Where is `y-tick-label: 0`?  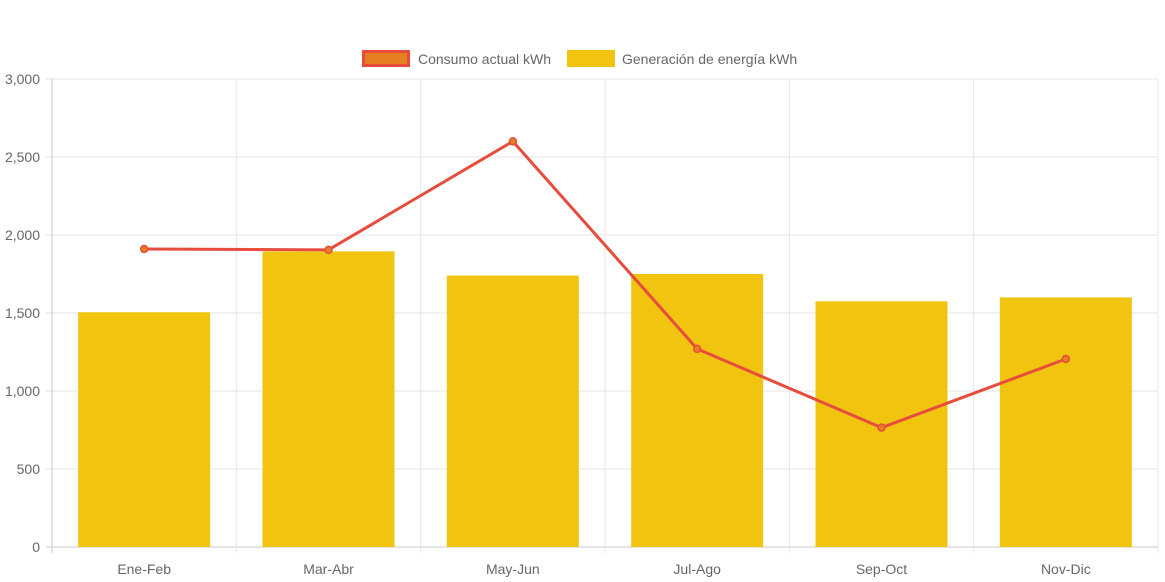
y-tick-label: 0 is located at coordinates (36, 547).